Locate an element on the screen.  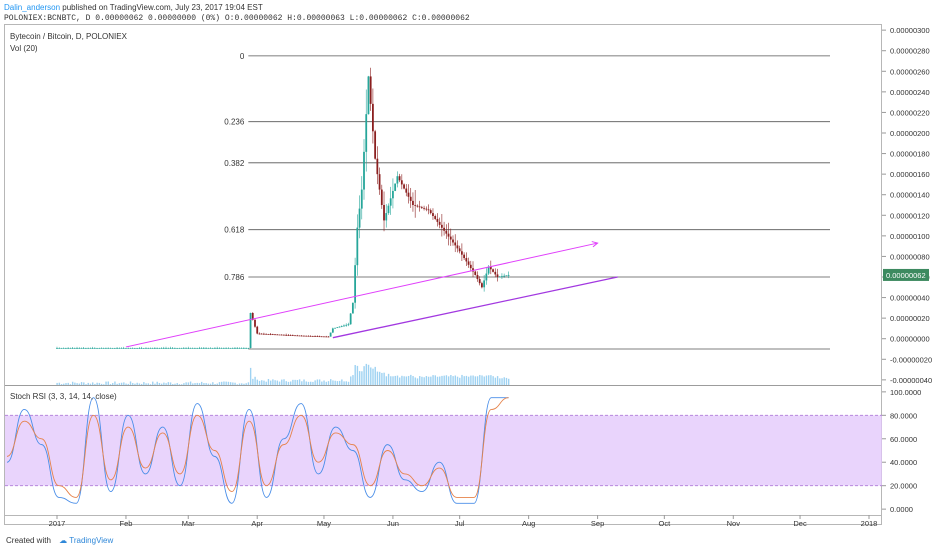
y-tick-label: 0.00000200 is located at coordinates (910, 133).